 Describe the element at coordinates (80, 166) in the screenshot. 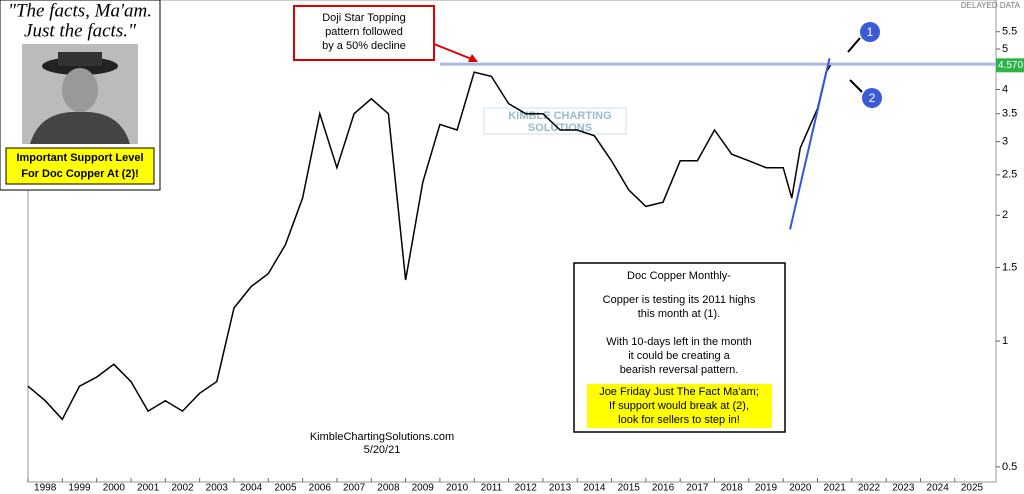

I see `support-box` at that location.